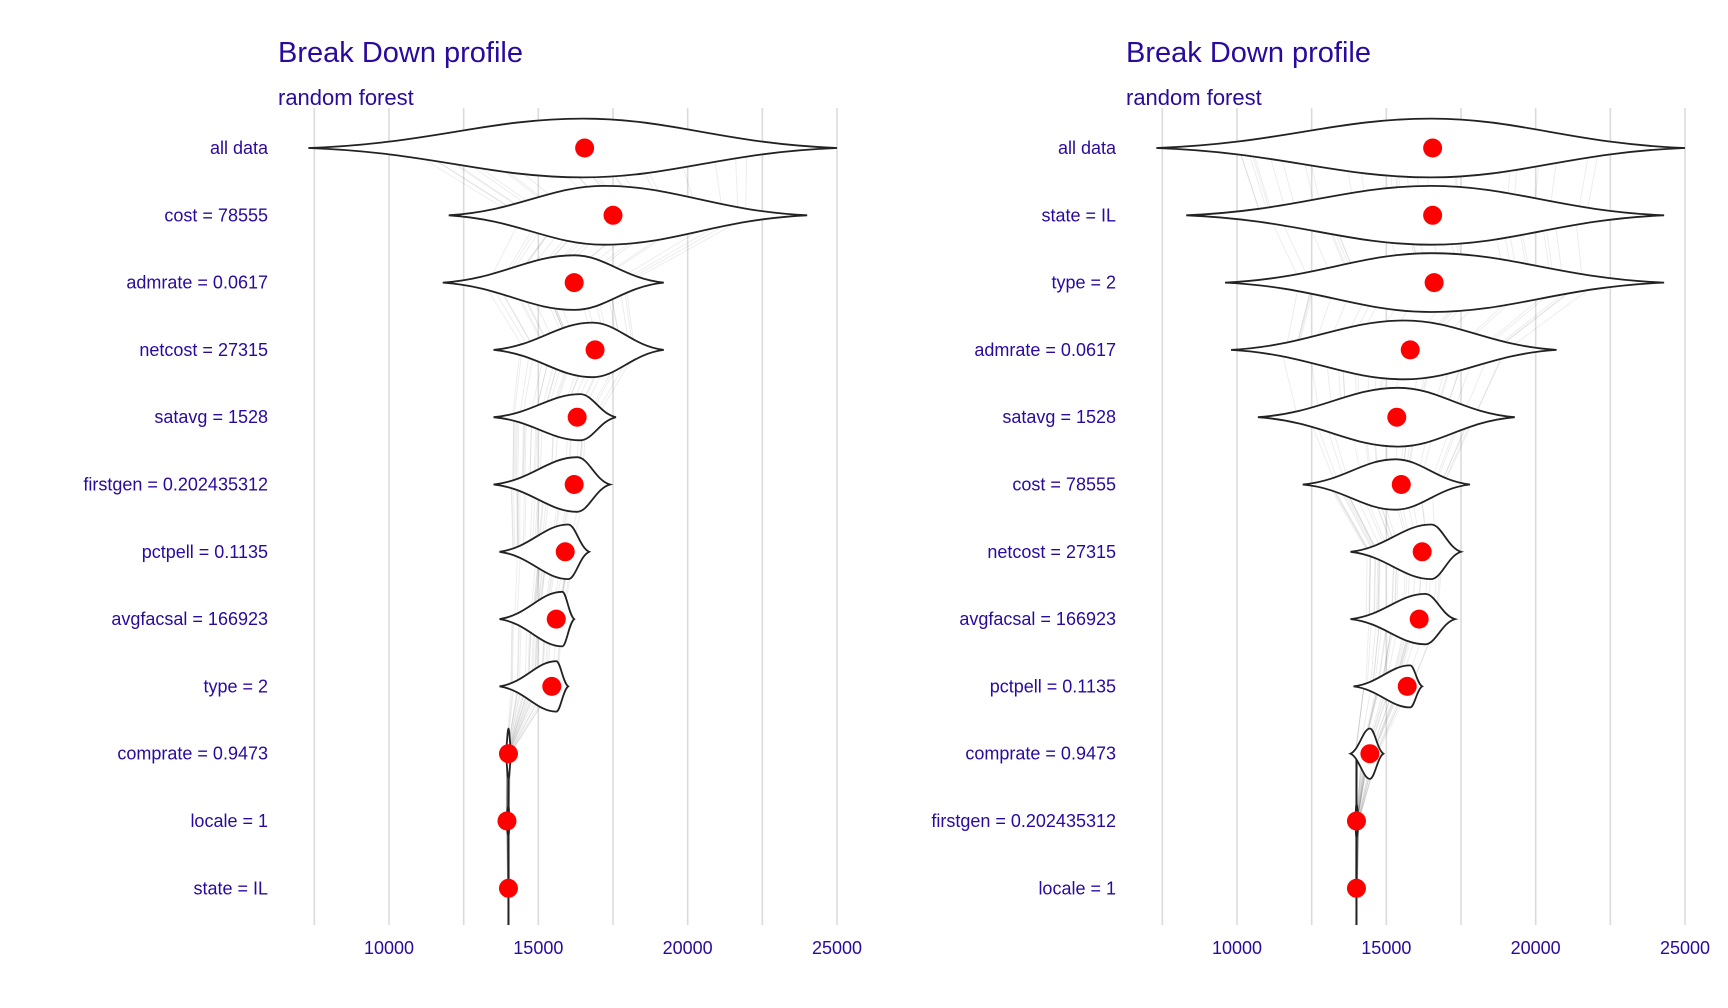 The width and height of the screenshot is (1728, 1008). I want to click on category-label: all data, so click(239, 148).